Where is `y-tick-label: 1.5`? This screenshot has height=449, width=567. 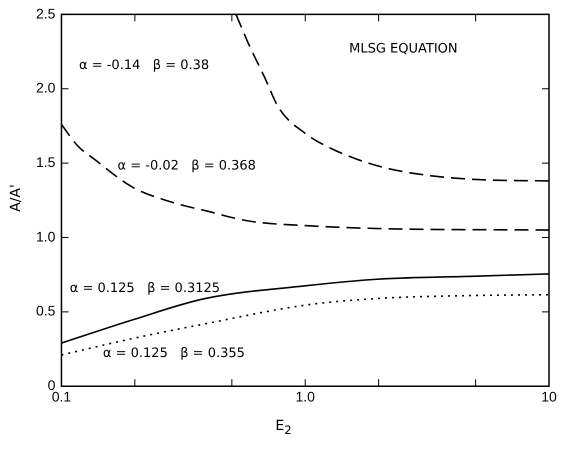
y-tick-label: 1.5 is located at coordinates (46, 162).